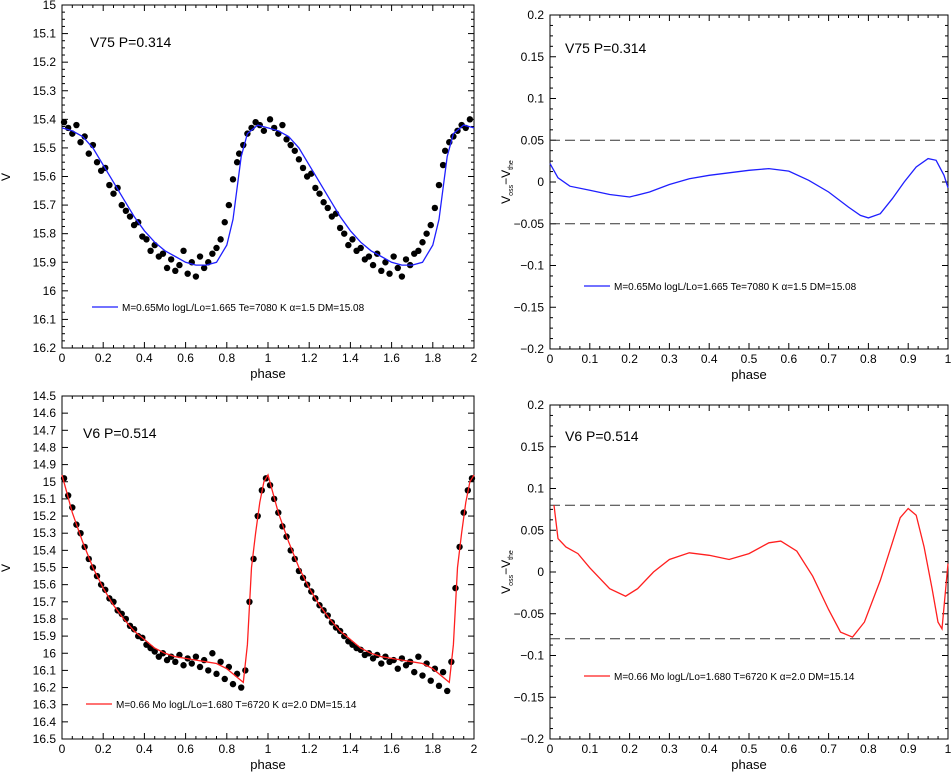 The width and height of the screenshot is (952, 778). What do you see at coordinates (45, 465) in the screenshot?
I see `y-tick-label: 14.9` at bounding box center [45, 465].